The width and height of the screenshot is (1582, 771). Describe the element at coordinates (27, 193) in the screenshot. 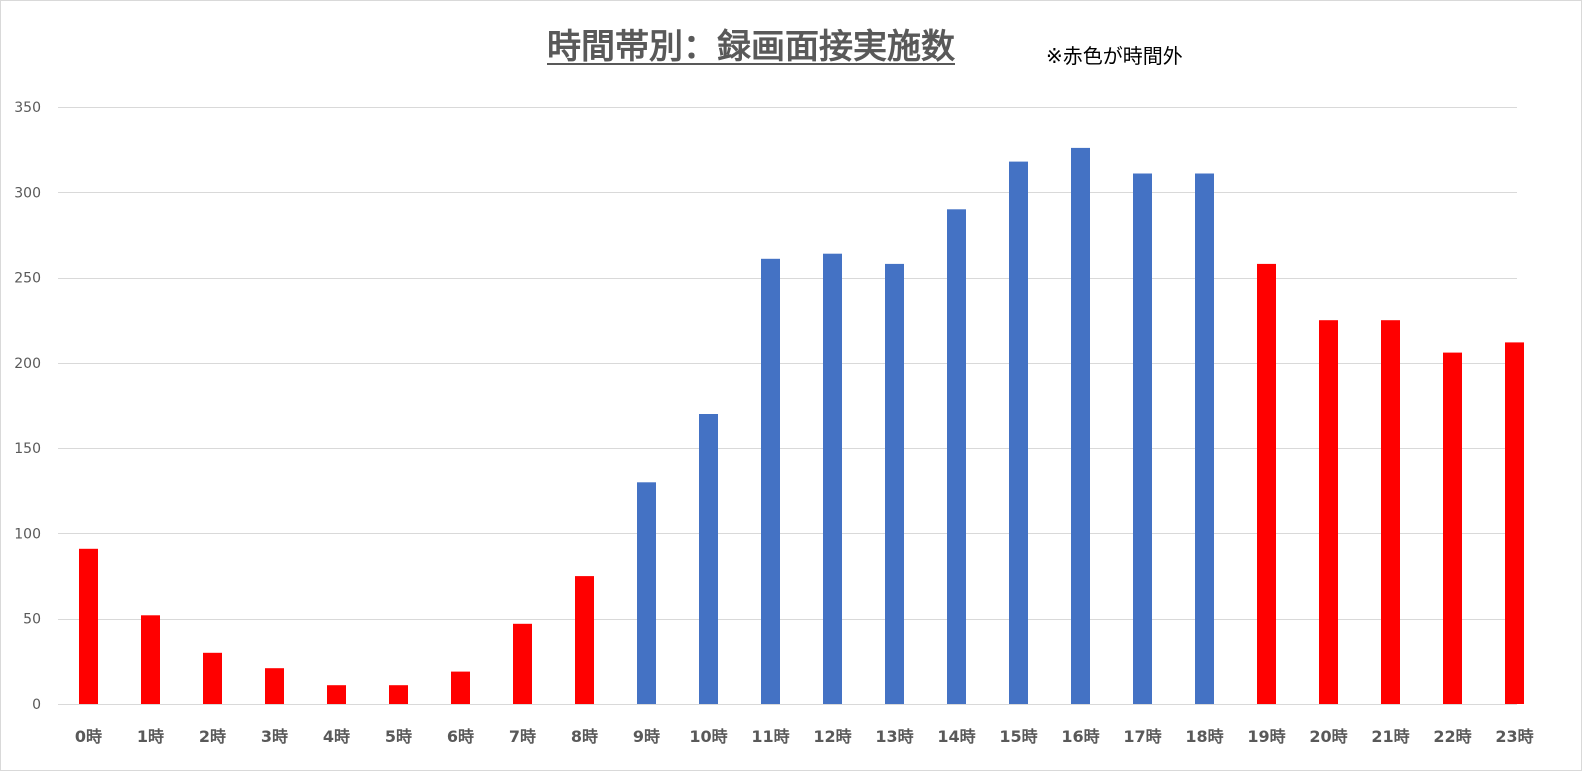

I see `y-tick-label: 300` at that location.